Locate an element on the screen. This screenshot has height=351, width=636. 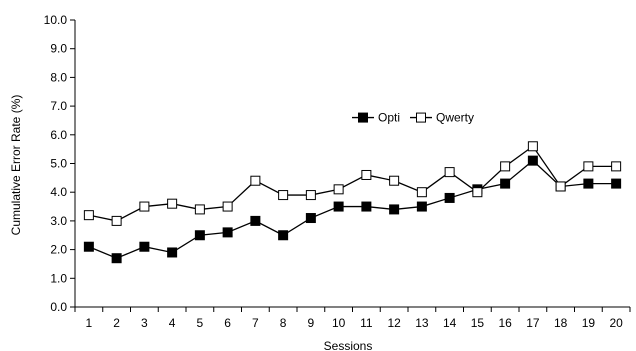
x-tick-label: 3 is located at coordinates (144, 323).